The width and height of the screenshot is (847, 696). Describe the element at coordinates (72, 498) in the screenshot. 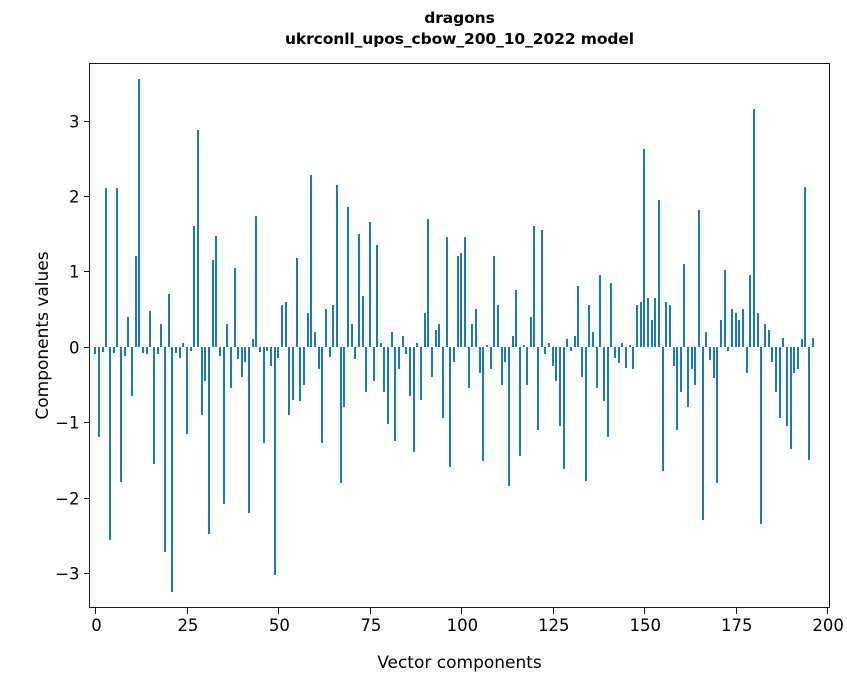

I see `y-axis-tick: −2` at that location.